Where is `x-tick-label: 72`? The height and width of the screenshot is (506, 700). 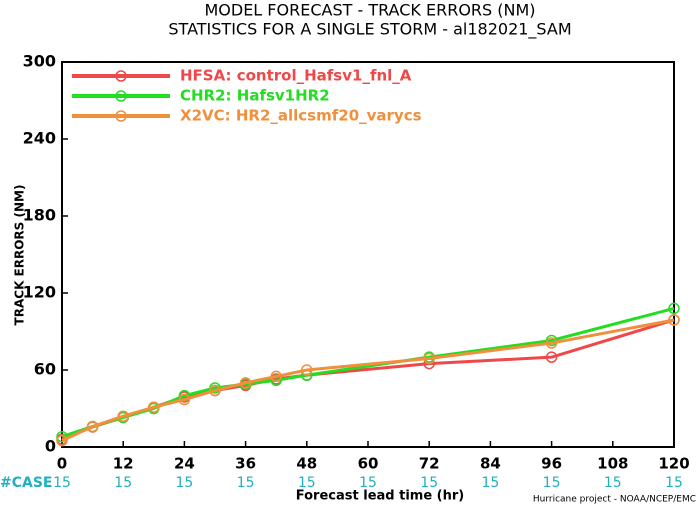
x-tick-label: 72 is located at coordinates (429, 464).